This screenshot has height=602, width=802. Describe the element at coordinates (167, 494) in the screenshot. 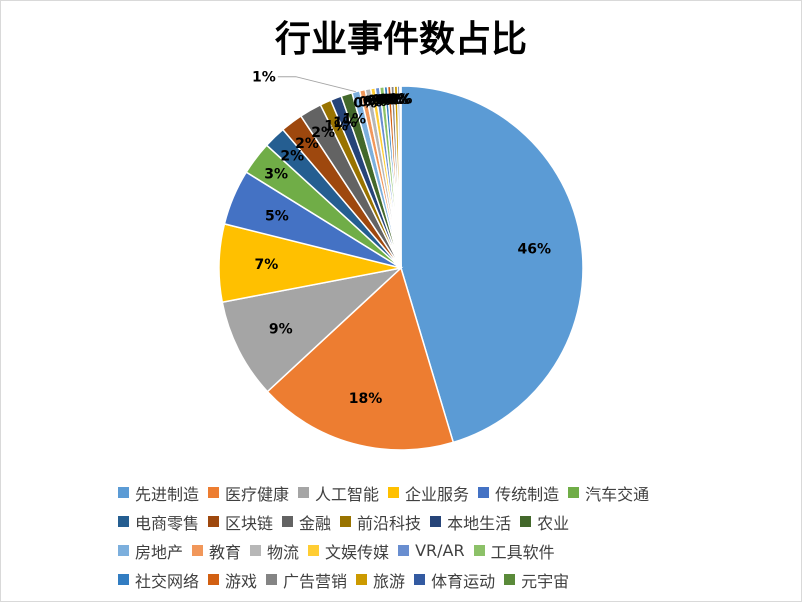

I see `legend-label: 先进制造` at that location.